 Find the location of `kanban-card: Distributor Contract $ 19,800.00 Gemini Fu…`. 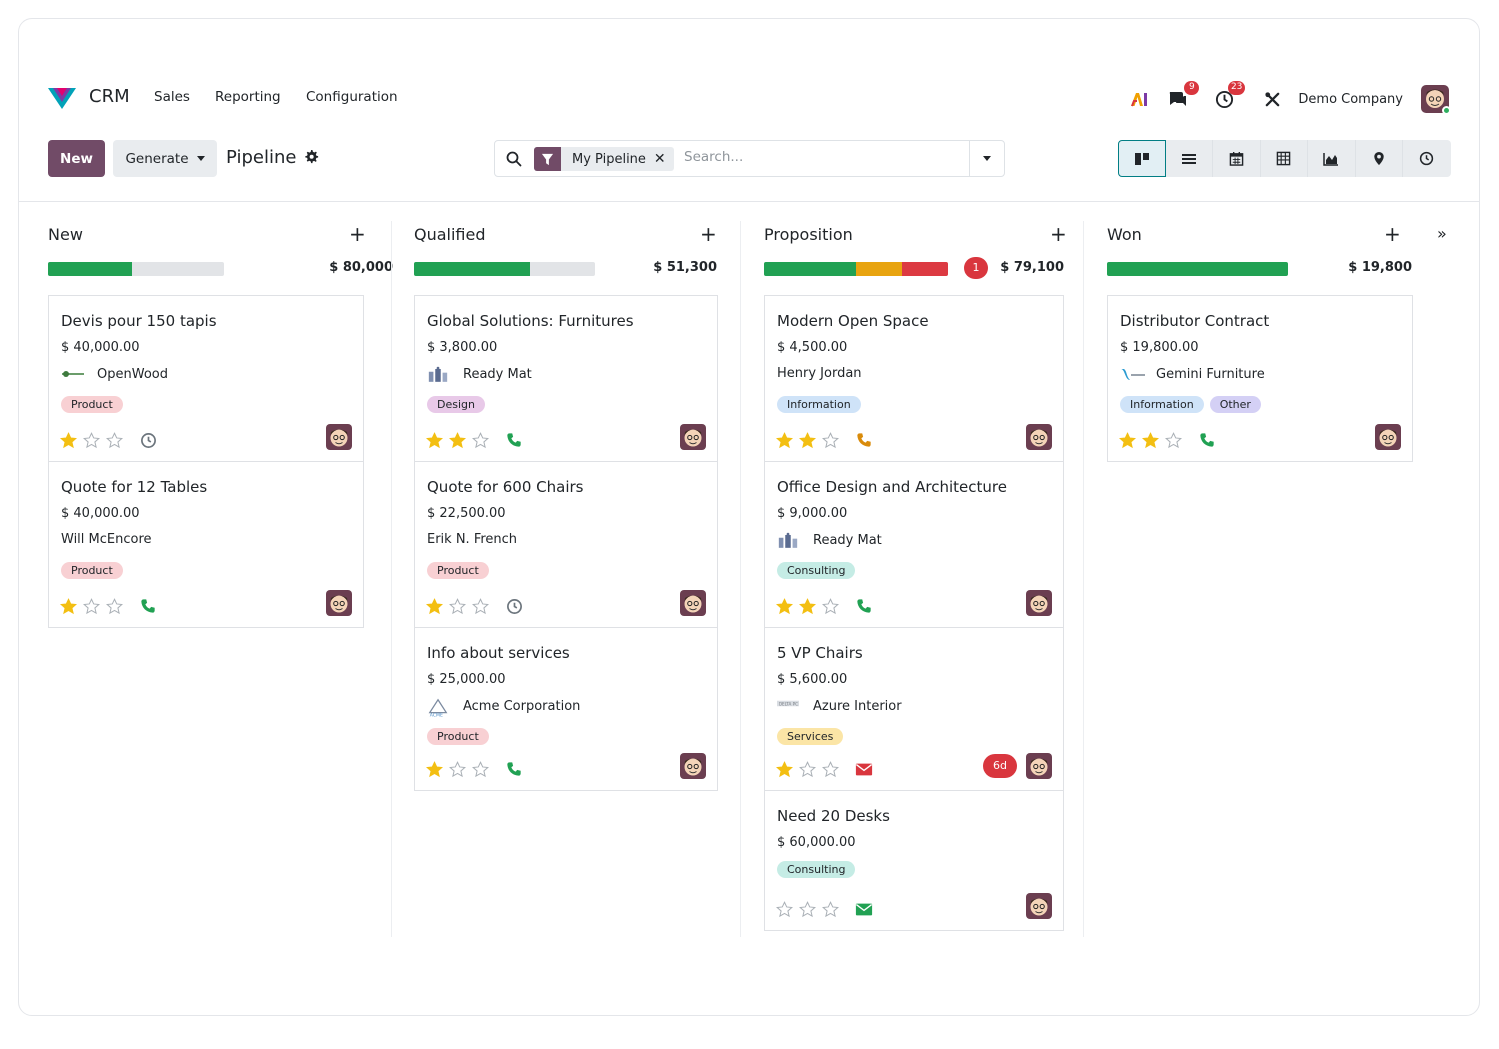

kanban-card: Distributor Contract $ 19,800.00 Gemini Fu… is located at coordinates (1260, 378).